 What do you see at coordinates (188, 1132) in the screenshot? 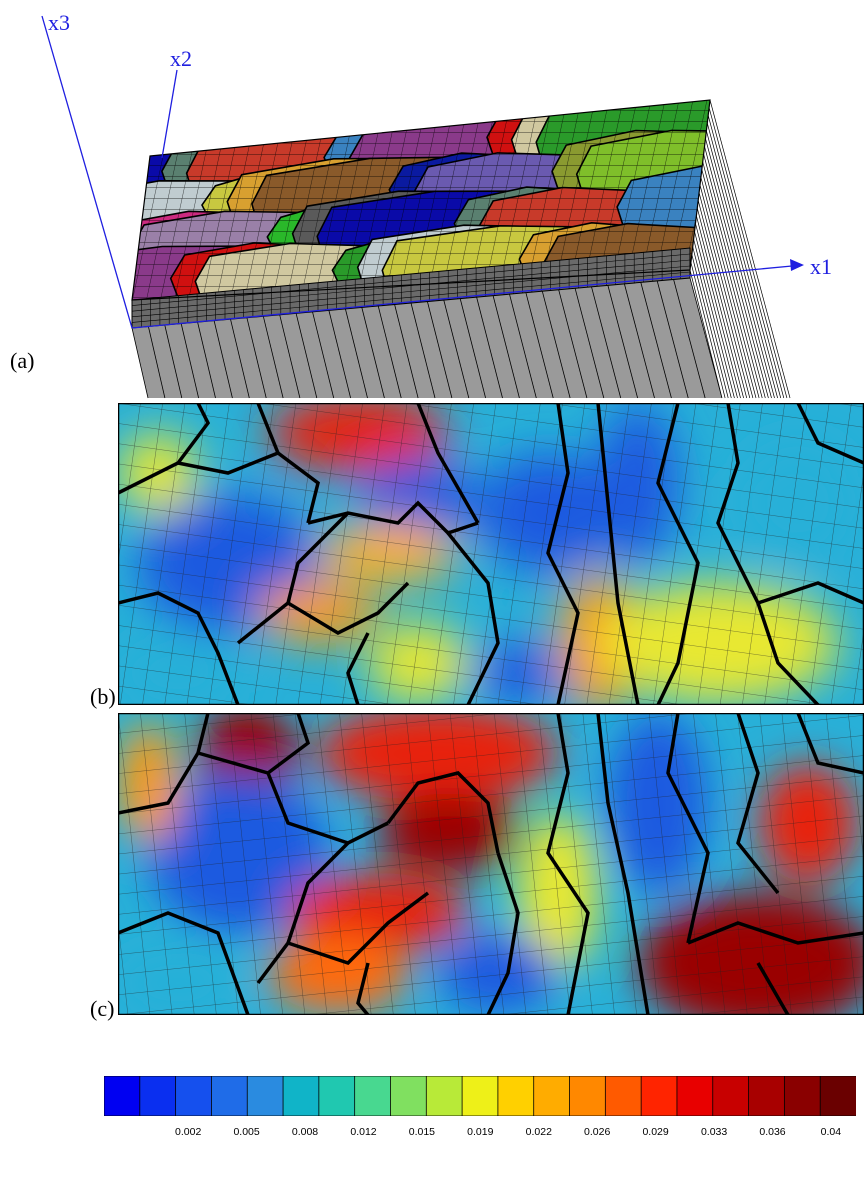
I see `colorbar-tick-label: 0.002` at bounding box center [188, 1132].